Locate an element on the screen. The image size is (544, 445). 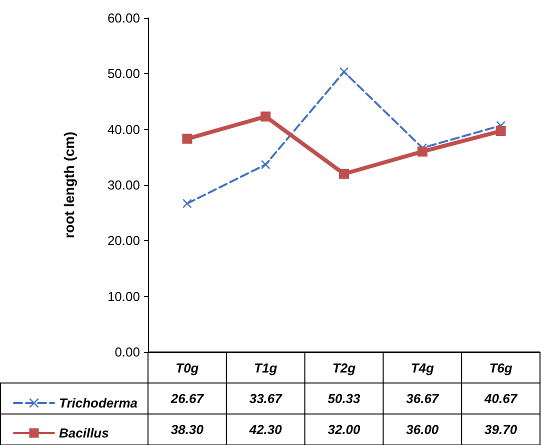
data-label: 36.00 is located at coordinates (423, 429).